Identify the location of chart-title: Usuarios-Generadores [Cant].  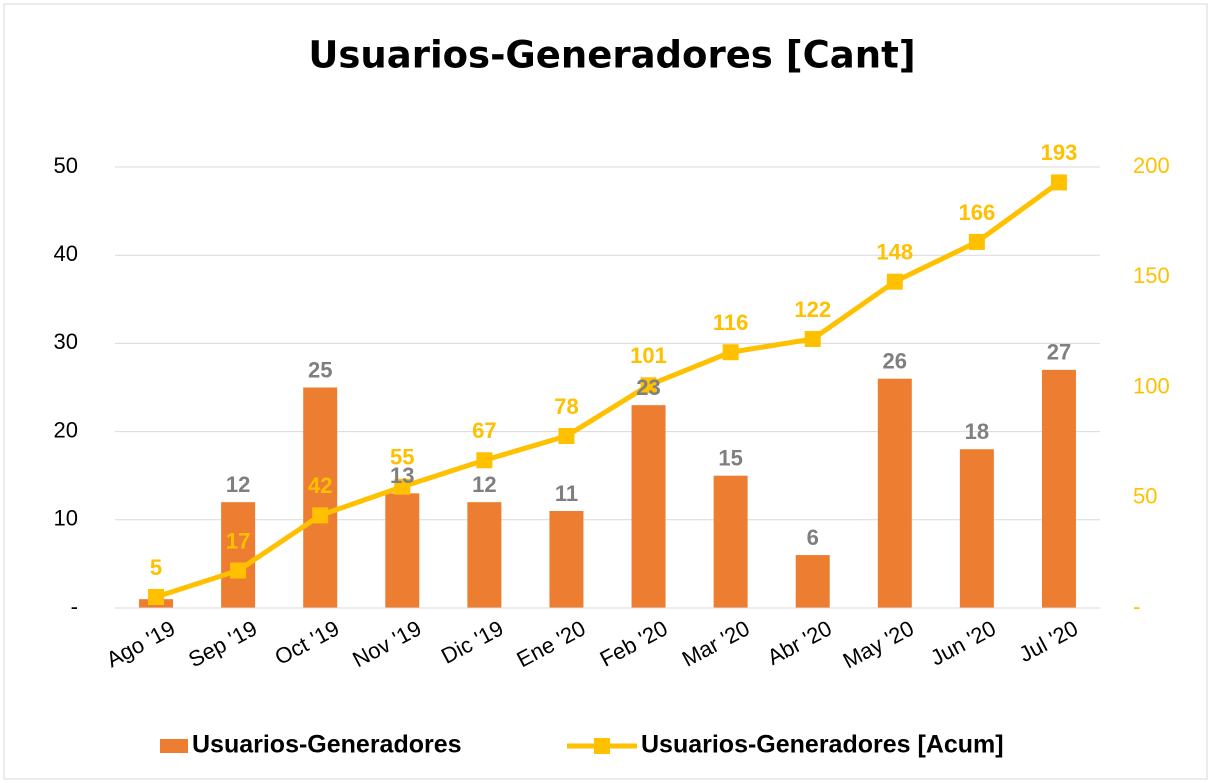
(611, 55).